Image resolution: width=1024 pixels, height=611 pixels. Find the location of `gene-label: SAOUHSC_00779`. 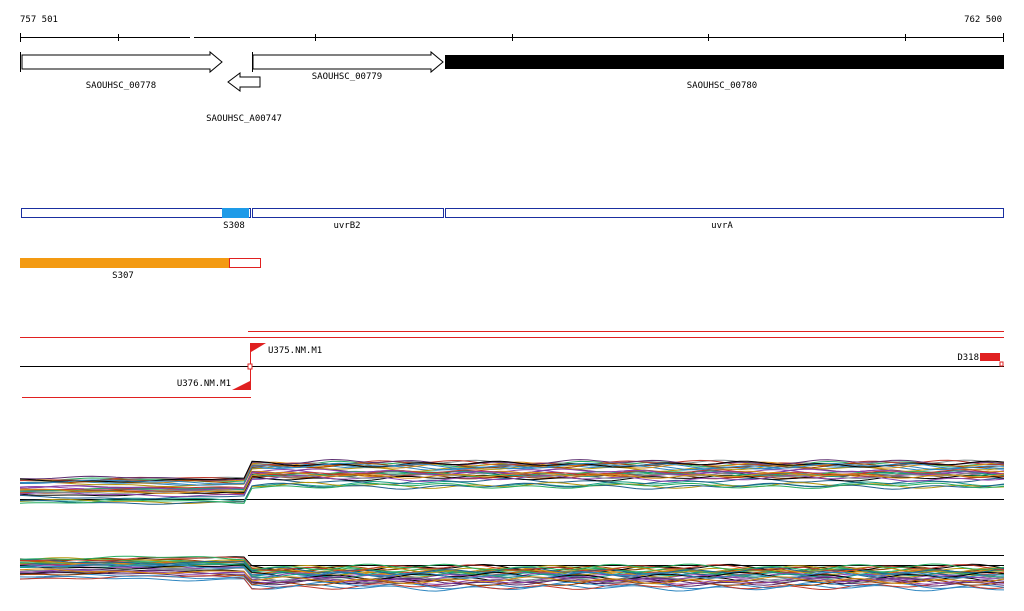

gene-label: SAOUHSC_00779 is located at coordinates (347, 77).